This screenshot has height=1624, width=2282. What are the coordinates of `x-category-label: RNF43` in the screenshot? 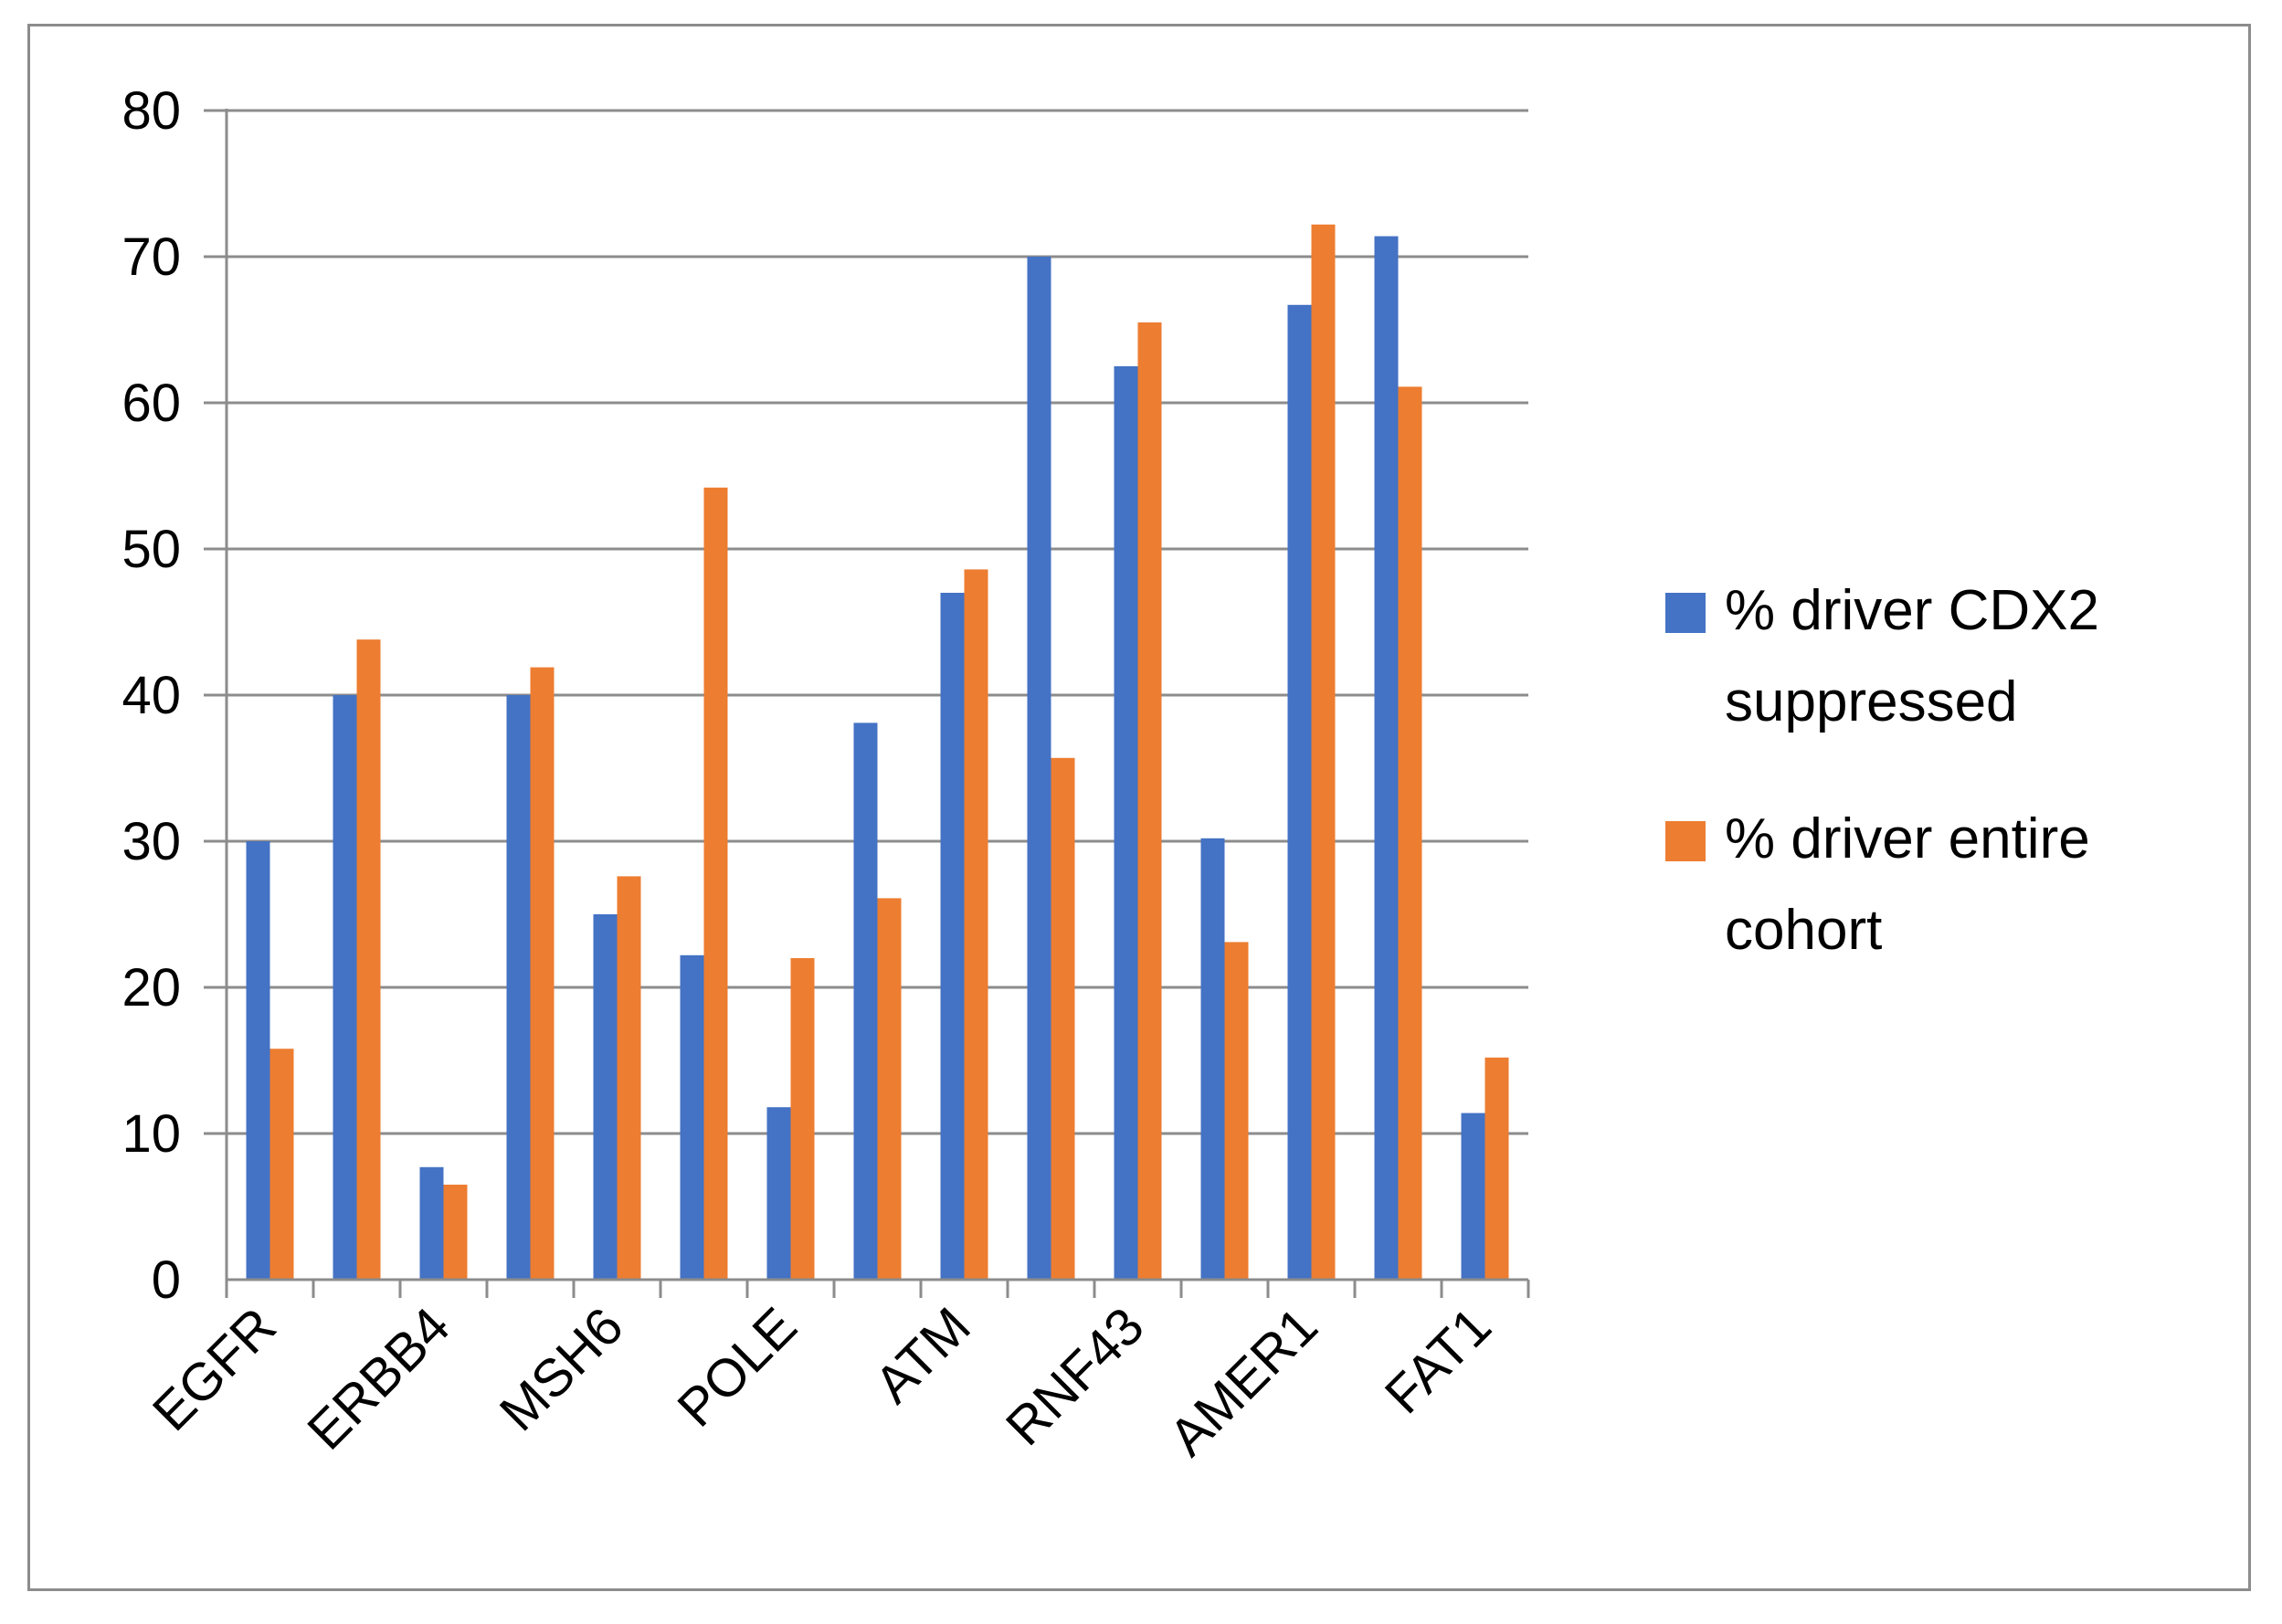 It's located at (1075, 1376).